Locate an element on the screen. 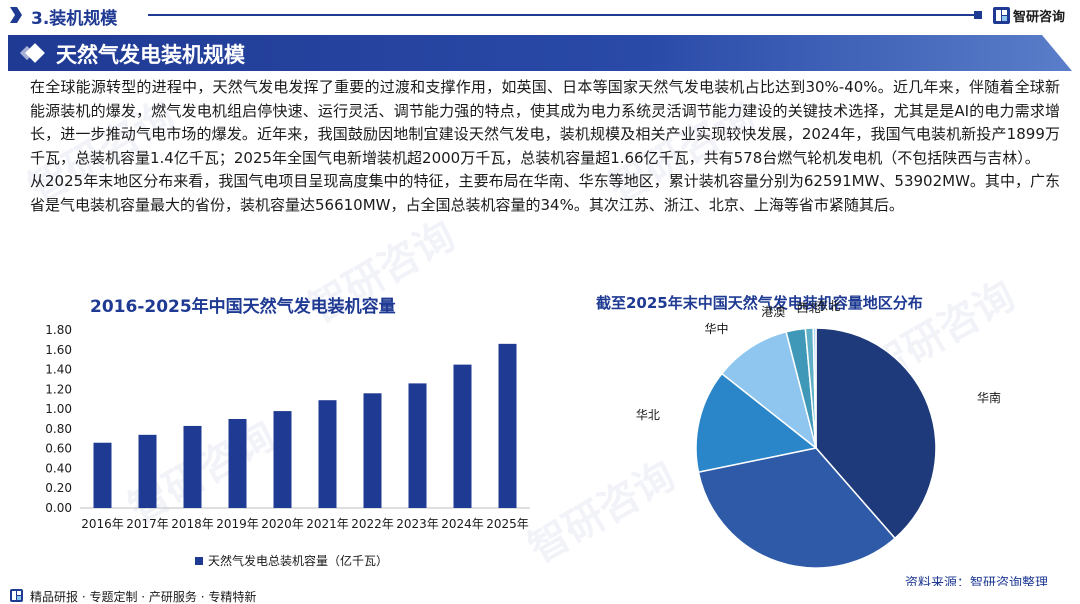 The width and height of the screenshot is (1080, 604). x-tick-label: 2019年 is located at coordinates (237, 524).